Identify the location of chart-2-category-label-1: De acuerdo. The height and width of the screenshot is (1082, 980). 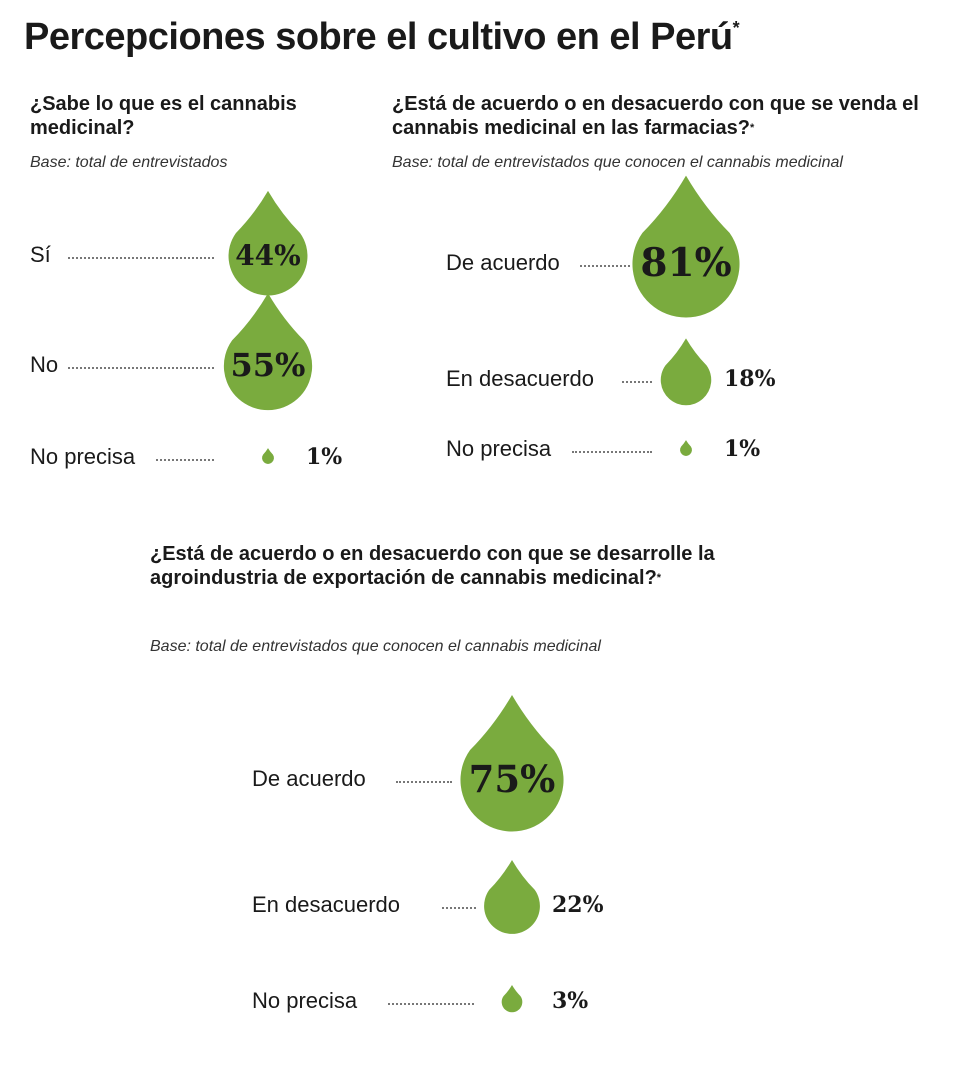
(503, 262).